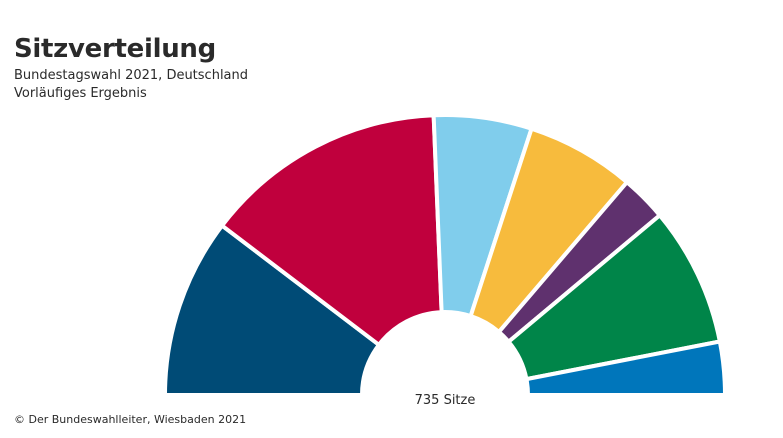 The width and height of the screenshot is (783, 438). Describe the element at coordinates (80, 93) in the screenshot. I see `subtitle-line-2: Vorläufiges Ergebnis` at that location.